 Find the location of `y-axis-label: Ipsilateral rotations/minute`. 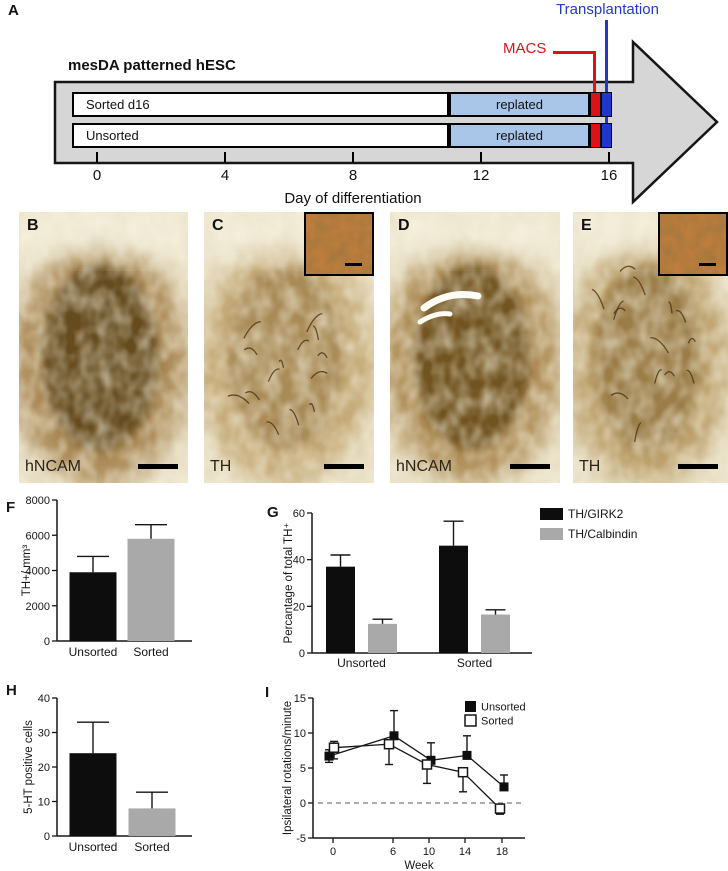

y-axis-label: Ipsilateral rotations/minute is located at coordinates (288, 768).